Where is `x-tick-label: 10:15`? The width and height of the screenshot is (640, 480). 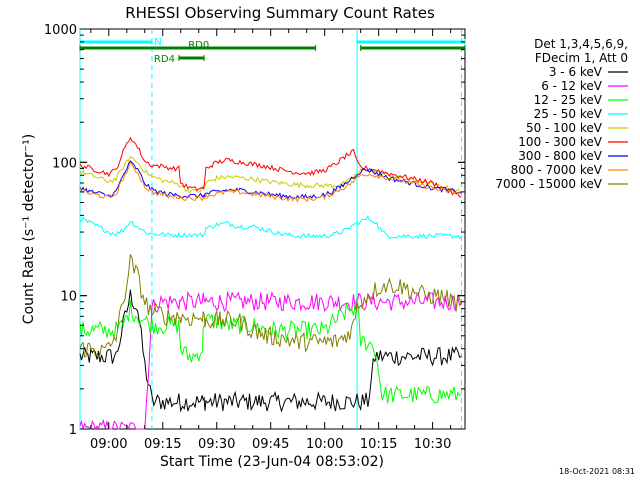 x-tick-label: 10:15 is located at coordinates (378, 444).